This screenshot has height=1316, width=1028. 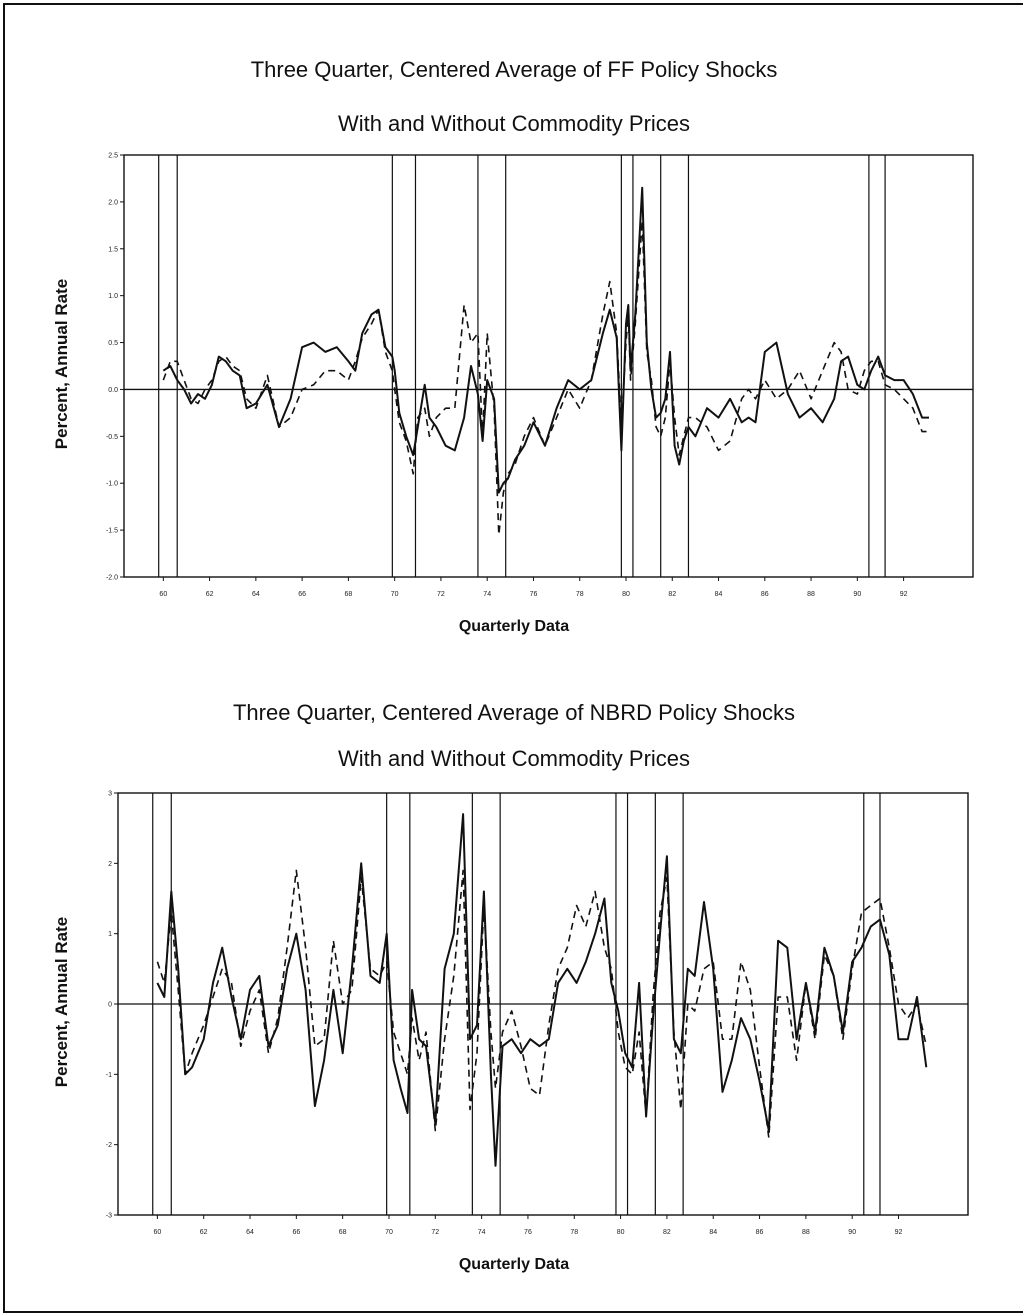 I want to click on chart-1-xtick-label: 86, so click(x=765, y=594).